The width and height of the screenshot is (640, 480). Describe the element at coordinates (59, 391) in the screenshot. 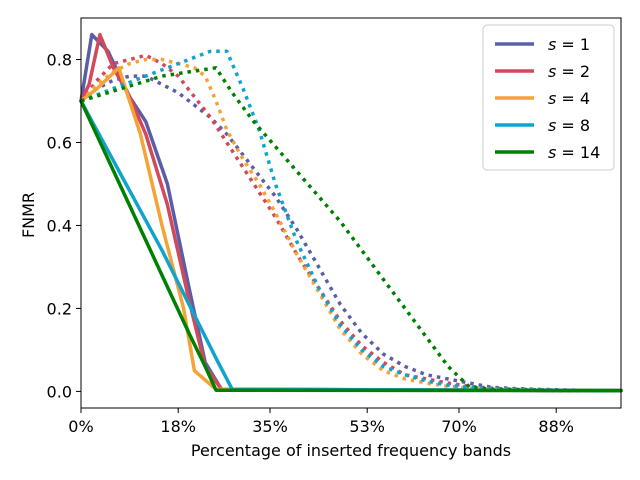

I see `y-tick-label: 0.0` at that location.